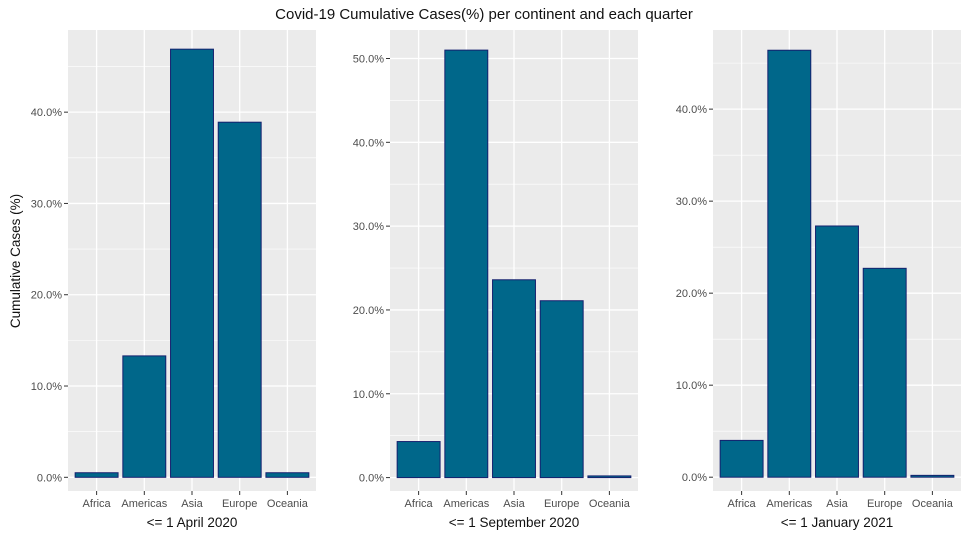 The image size is (968, 538). Describe the element at coordinates (368, 59) in the screenshot. I see `y-tick-label: 50.0%` at that location.